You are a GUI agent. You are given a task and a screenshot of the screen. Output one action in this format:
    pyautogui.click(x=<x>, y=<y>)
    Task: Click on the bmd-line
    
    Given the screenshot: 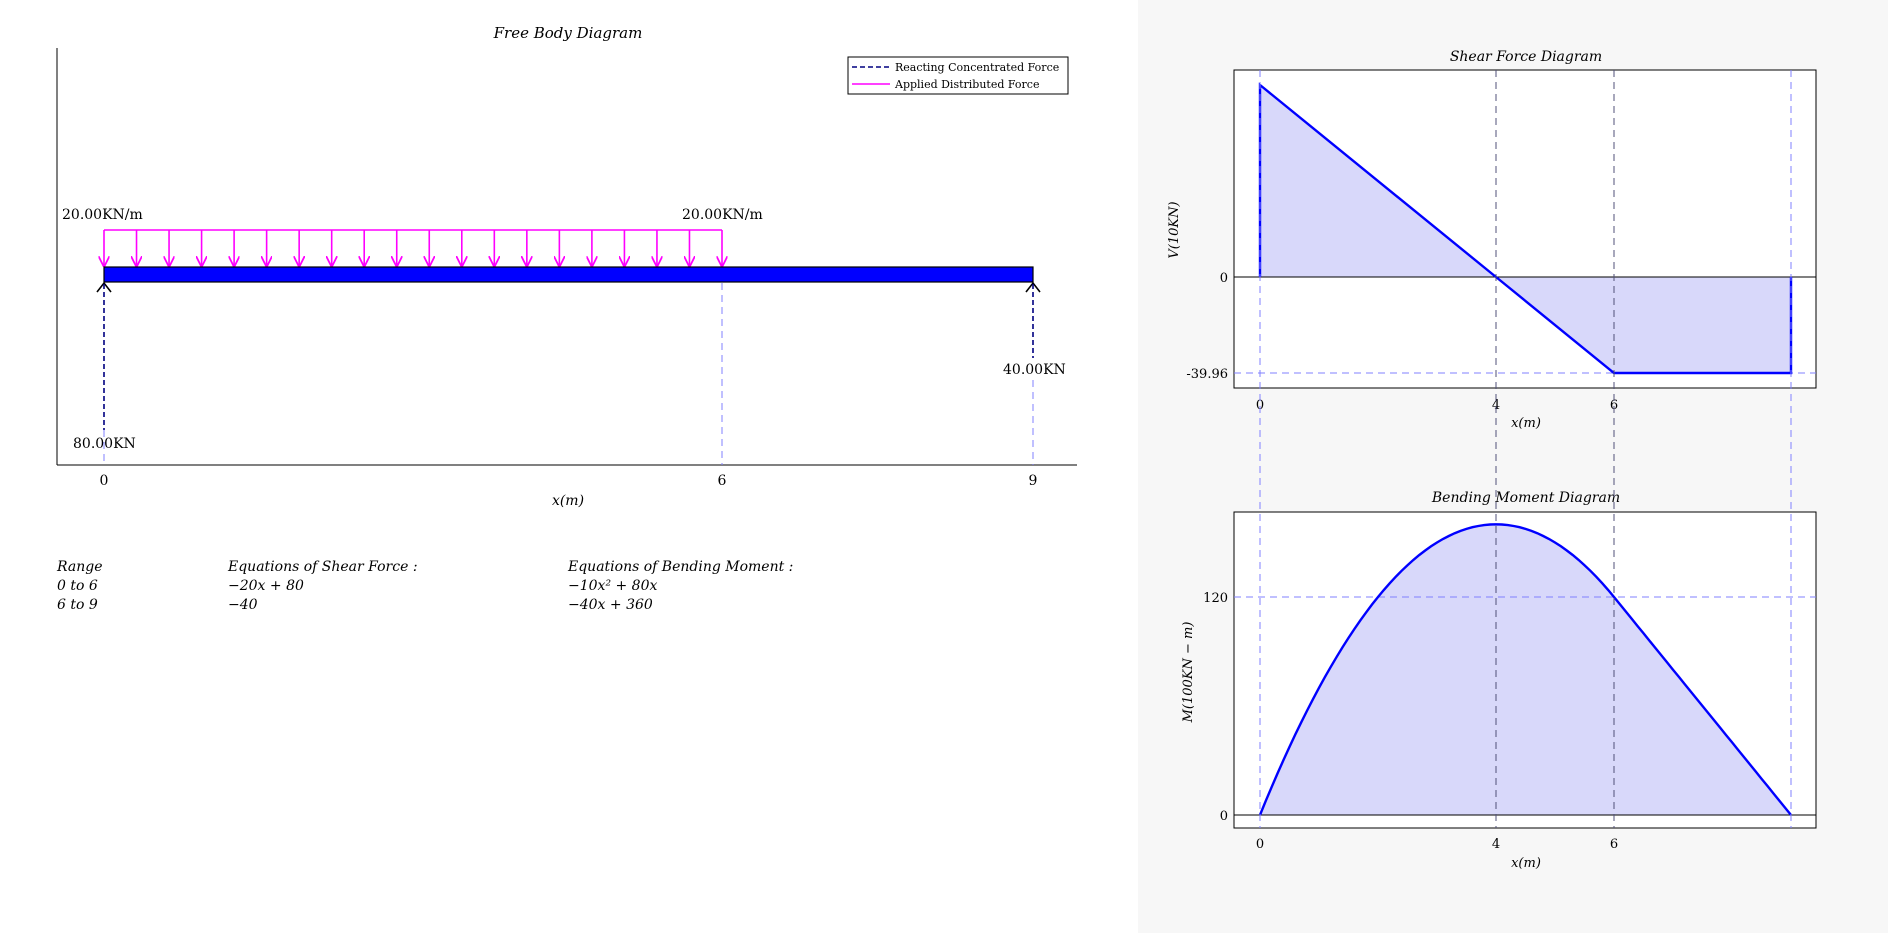 What is the action you would take?
    pyautogui.click(x=1525, y=669)
    